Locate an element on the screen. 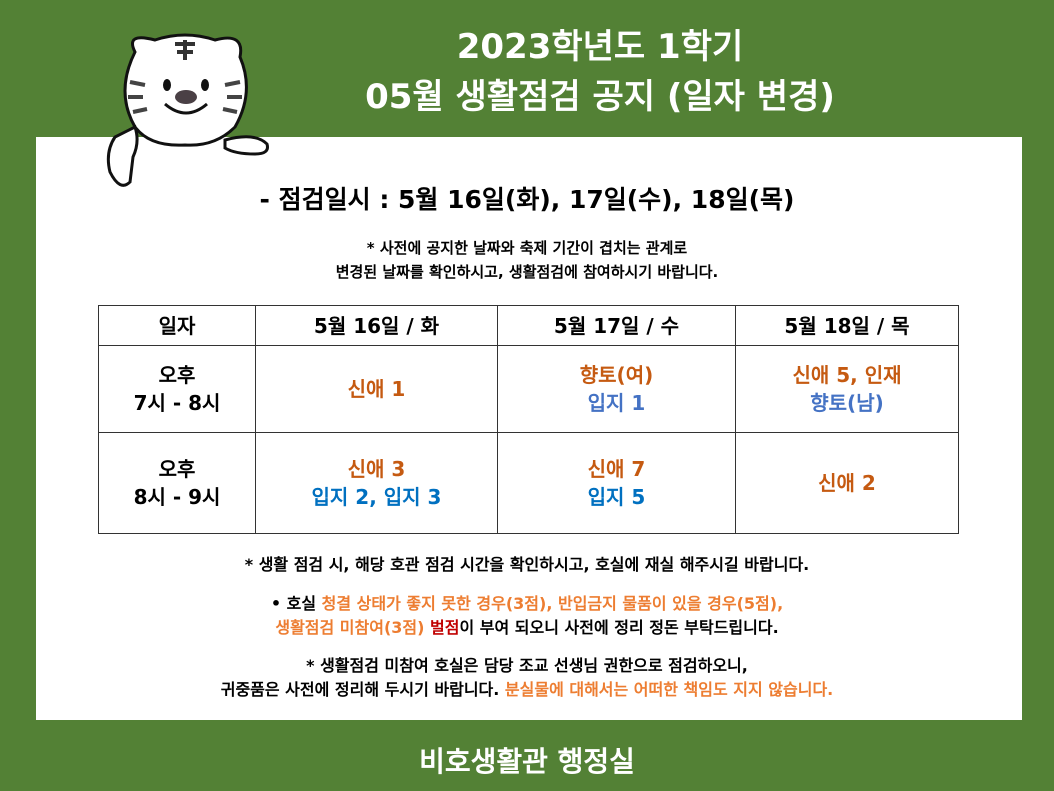 The image size is (1054, 791). inspection-dates: - 점검일시 : 5월 16일(화), 17일(수), 18일(목) is located at coordinates (527, 199).